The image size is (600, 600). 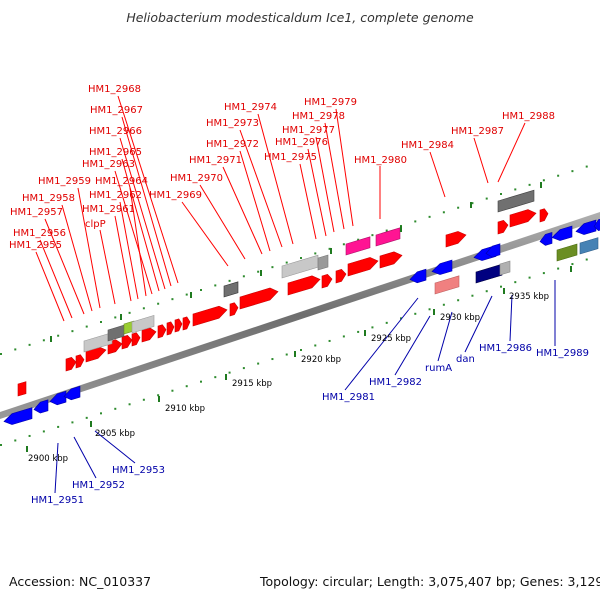 What do you see at coordinates (438, 368) in the screenshot?
I see `gene-label: rumA` at bounding box center [438, 368].